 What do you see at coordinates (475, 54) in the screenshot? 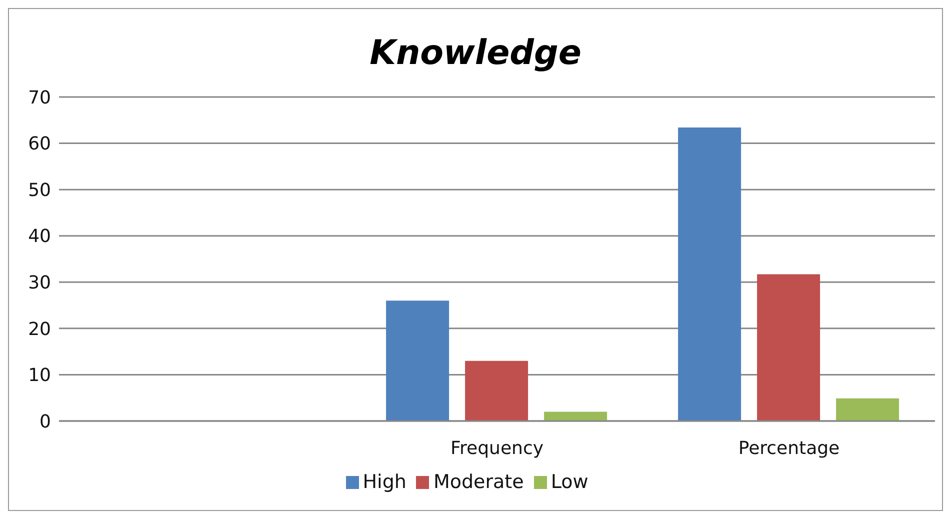
I see `chart-title: Knowledge` at bounding box center [475, 54].